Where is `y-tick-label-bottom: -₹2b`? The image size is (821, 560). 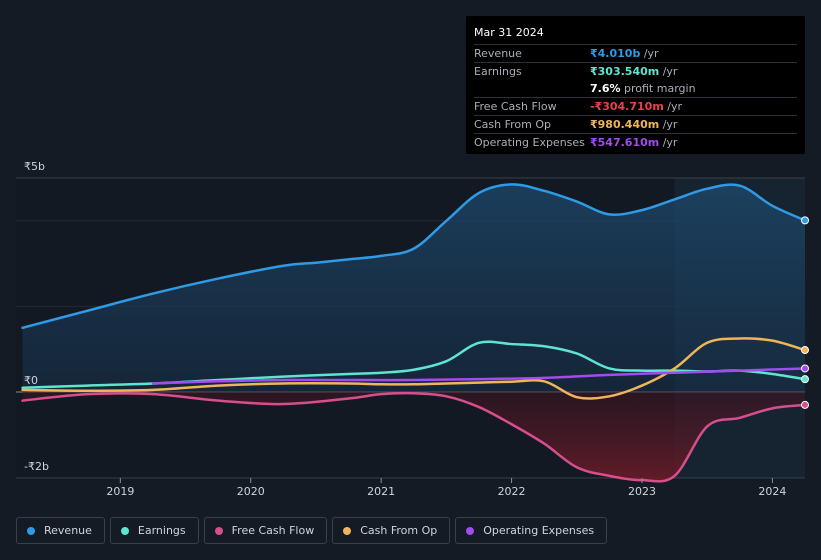
y-tick-label-bottom: -₹2b is located at coordinates (36, 466).